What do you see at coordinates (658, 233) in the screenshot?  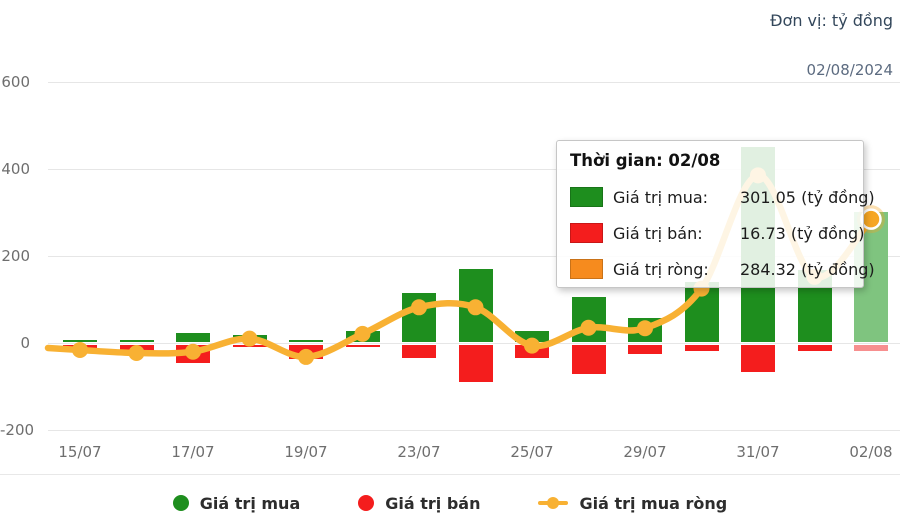 I see `tooltip-row-label: Giá trị bán:` at bounding box center [658, 233].